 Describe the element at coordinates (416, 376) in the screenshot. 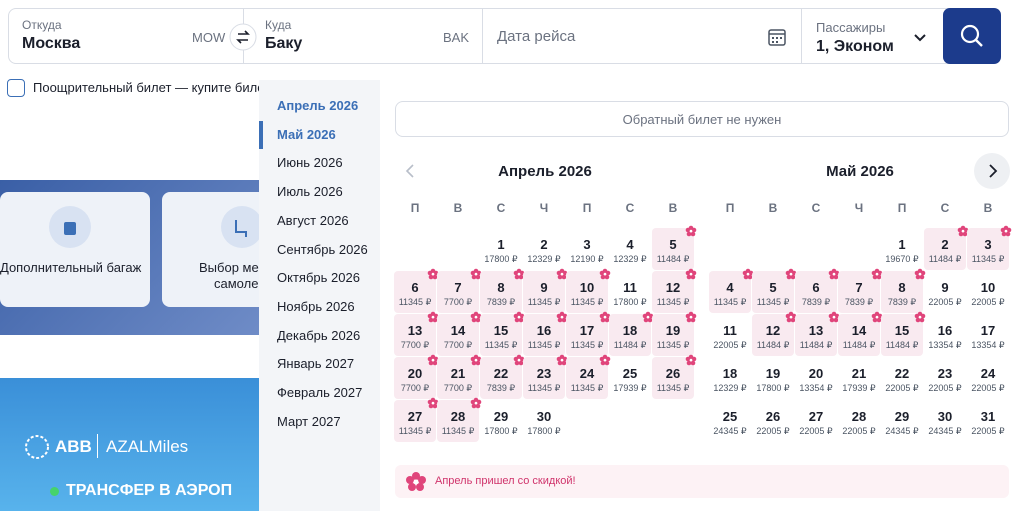

I see `day-cell: 20 7700 ₽` at that location.